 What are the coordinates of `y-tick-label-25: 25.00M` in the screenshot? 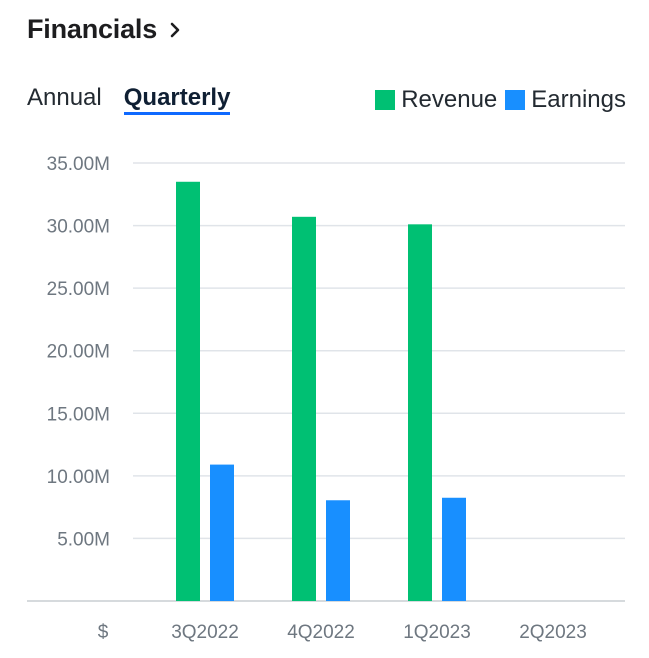 It's located at (78, 289).